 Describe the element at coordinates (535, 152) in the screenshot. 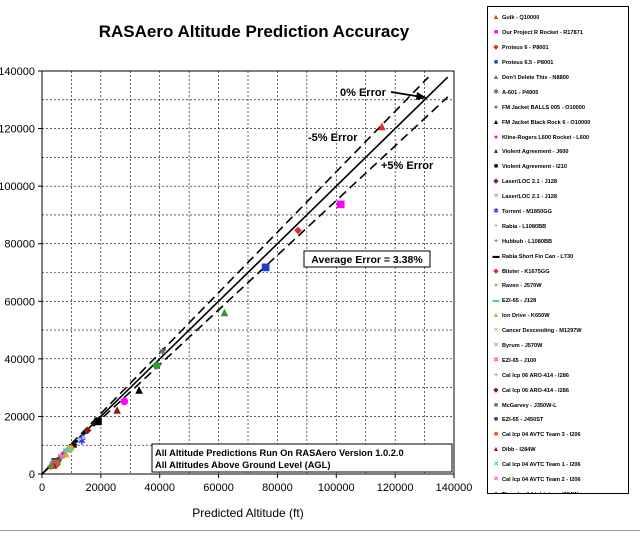

I see `legend-label: Violent Agreement - J600` at that location.